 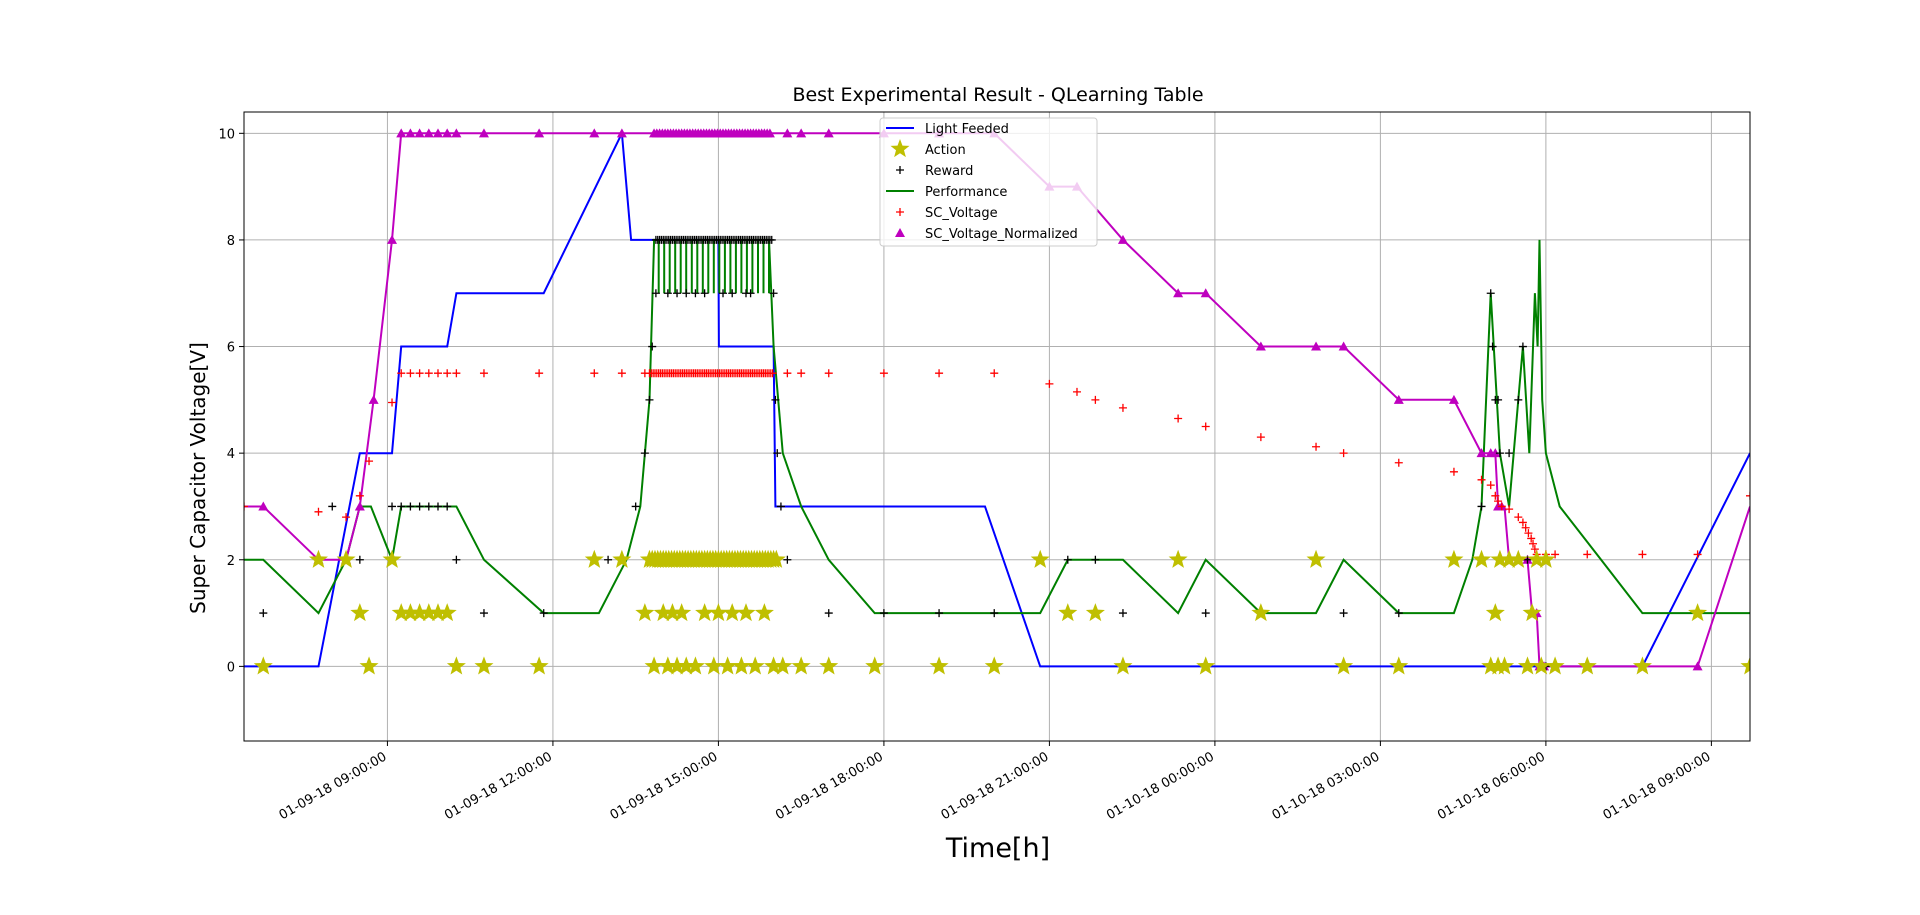 I want to click on legend-sc-voltage-normalized-marker, so click(x=900, y=232).